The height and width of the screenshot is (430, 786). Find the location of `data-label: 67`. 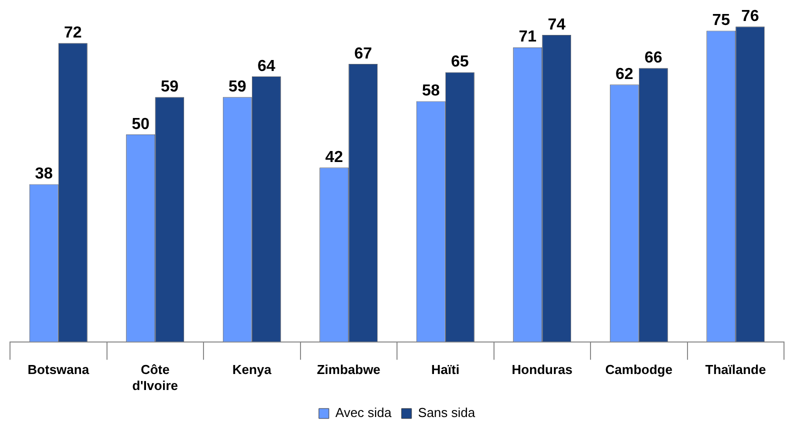

data-label: 67 is located at coordinates (363, 53).